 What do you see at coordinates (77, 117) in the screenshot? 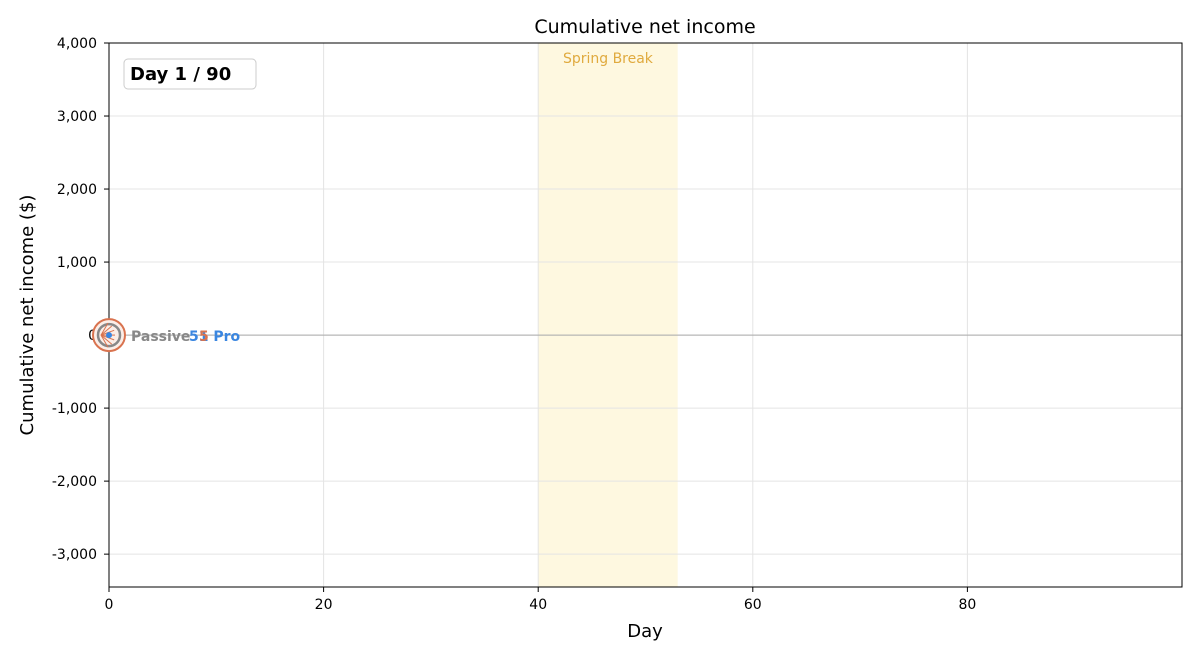
I see `y-tick-label: 3,000` at bounding box center [77, 117].